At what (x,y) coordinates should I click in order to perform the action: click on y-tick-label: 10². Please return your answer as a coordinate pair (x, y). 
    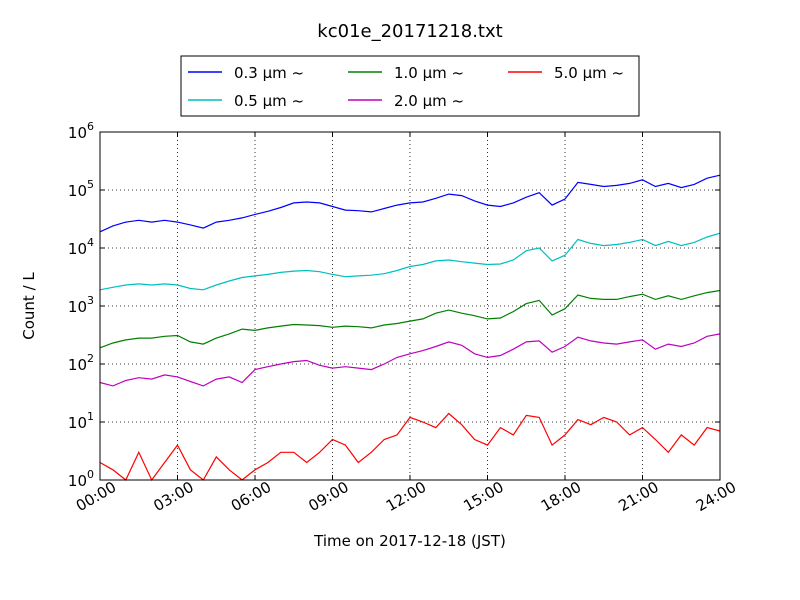
    Looking at the image, I should click on (81, 363).